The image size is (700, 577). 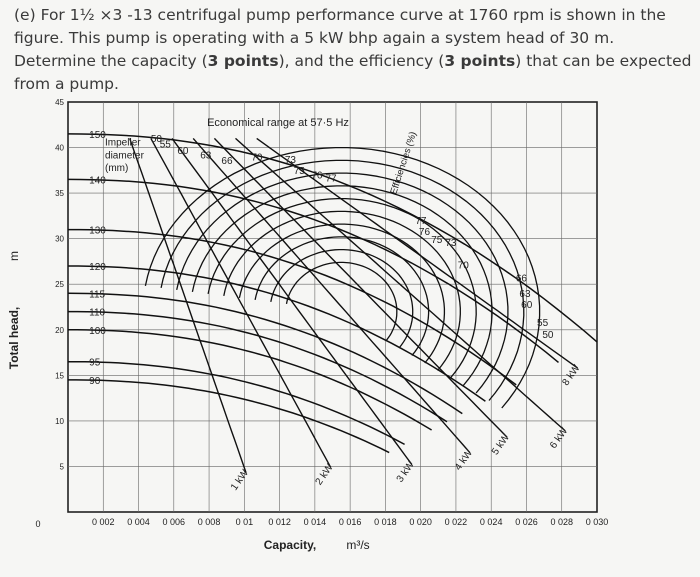 What do you see at coordinates (138, 522) in the screenshot?
I see `x-tick-label: 0 004` at bounding box center [138, 522].